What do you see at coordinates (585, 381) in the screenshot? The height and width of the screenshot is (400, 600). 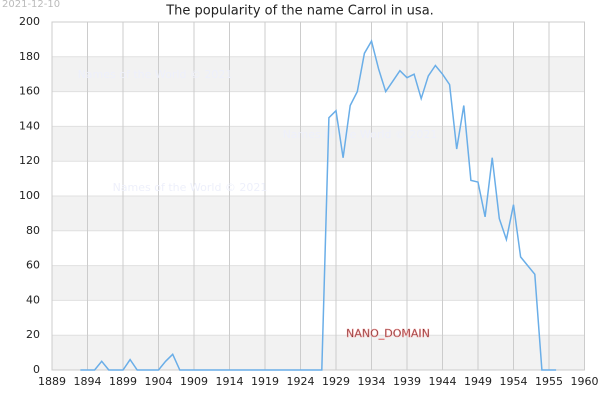 I see `x-tick-label: 1960` at bounding box center [585, 381].